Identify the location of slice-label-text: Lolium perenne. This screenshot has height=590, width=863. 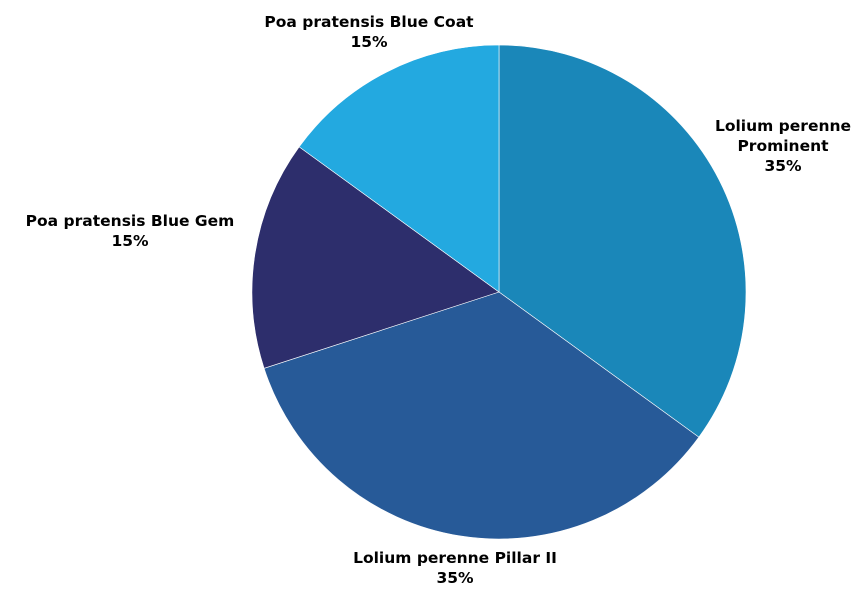
(783, 126).